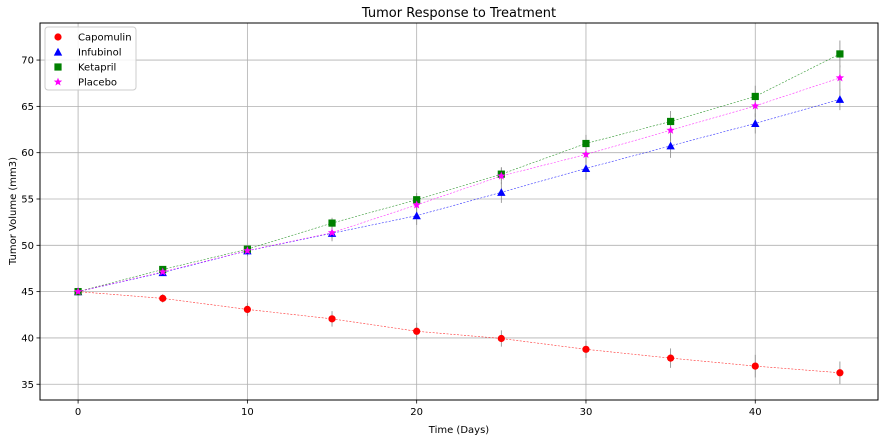 The height and width of the screenshot is (441, 888). I want to click on y-tick-label: 40, so click(27, 338).